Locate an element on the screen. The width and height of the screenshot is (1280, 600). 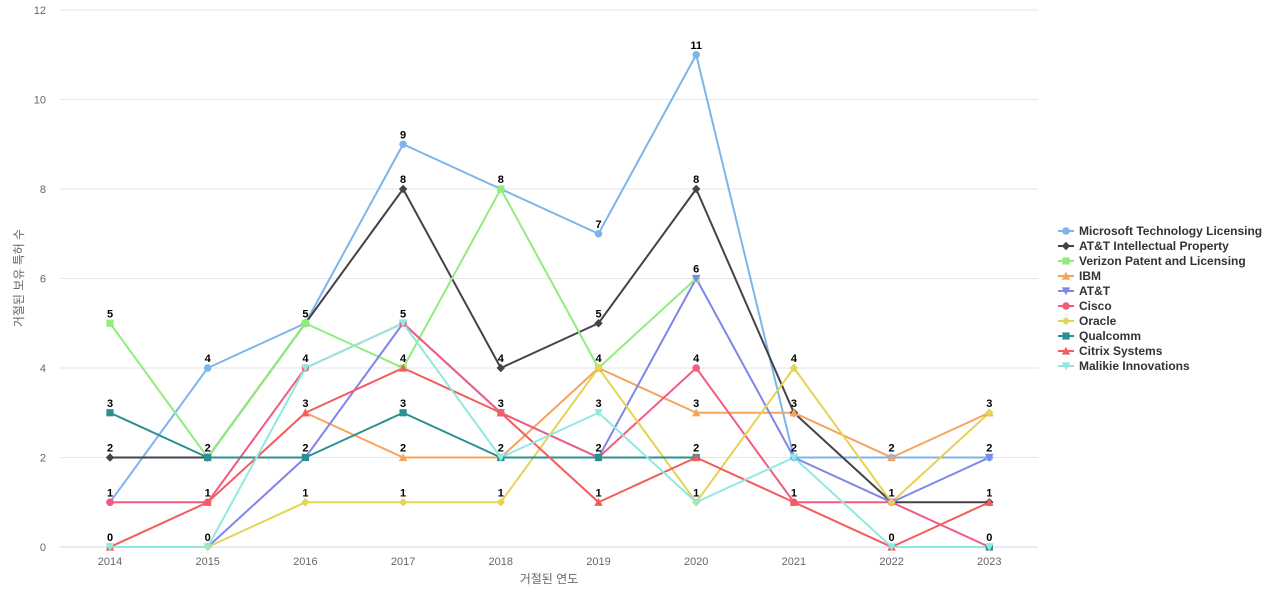
x-tick-label: 2021 is located at coordinates (794, 562).